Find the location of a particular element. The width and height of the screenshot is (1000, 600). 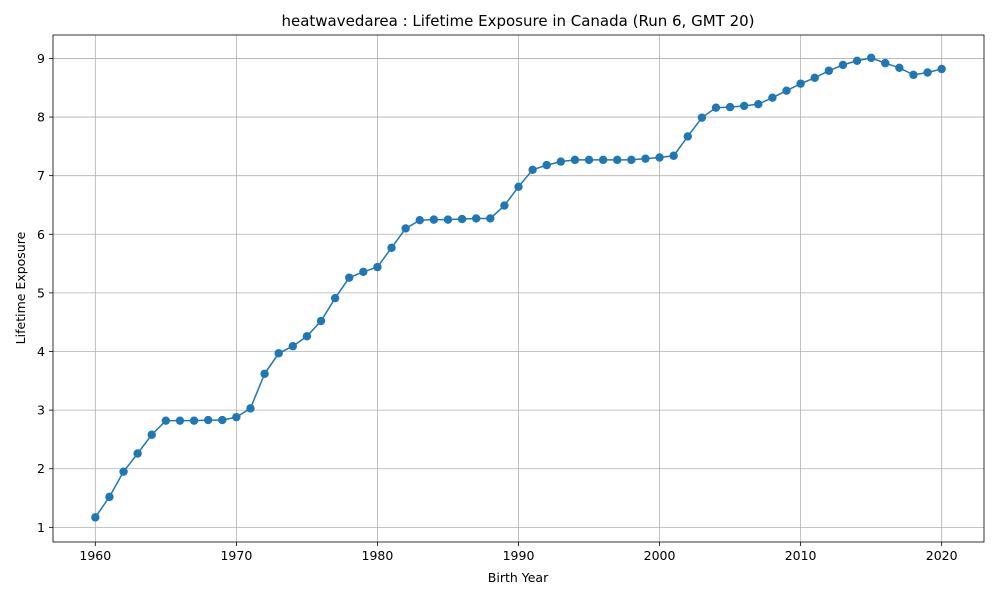

y-tick-label: 1 is located at coordinates (41, 527).